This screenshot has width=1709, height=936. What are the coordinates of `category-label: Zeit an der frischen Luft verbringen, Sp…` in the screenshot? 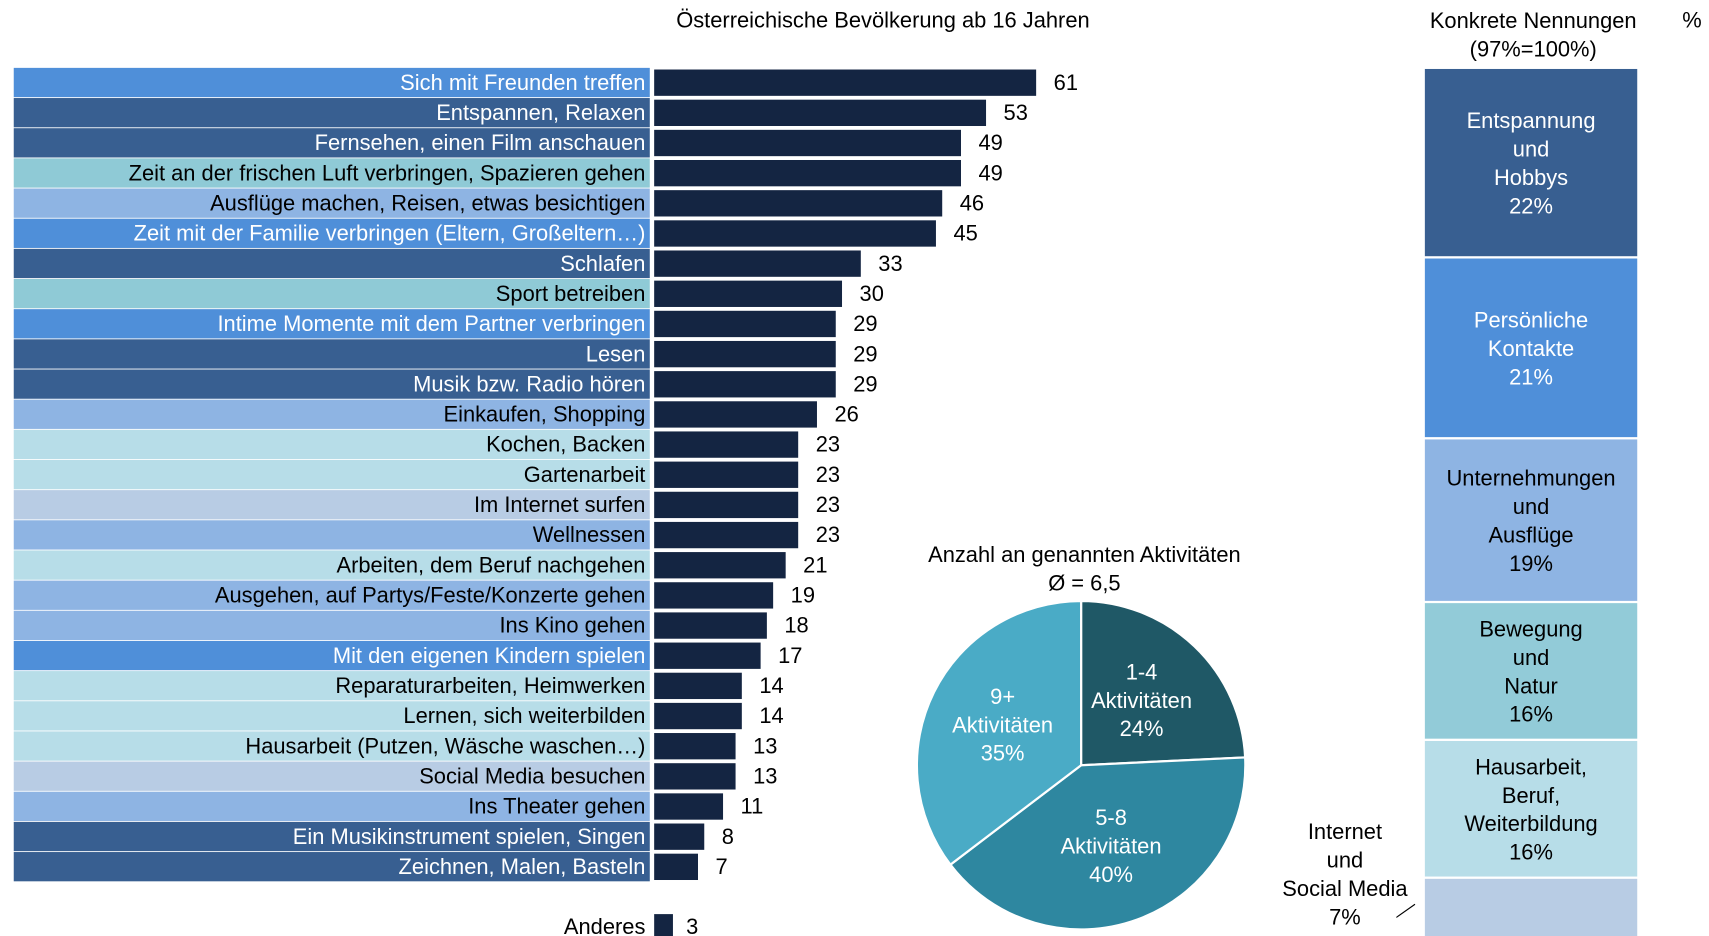 It's located at (387, 172).